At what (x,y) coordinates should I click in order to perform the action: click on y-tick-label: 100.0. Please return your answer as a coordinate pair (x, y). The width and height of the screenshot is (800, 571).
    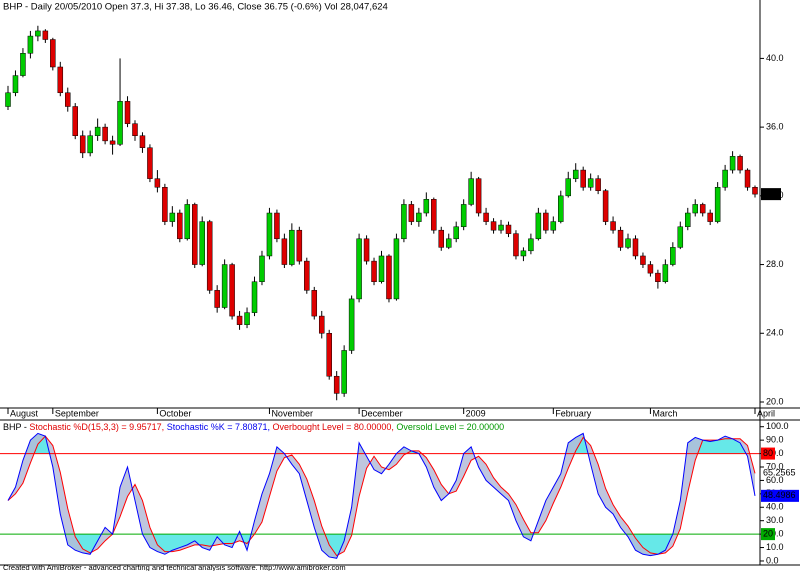
    Looking at the image, I should click on (777, 426).